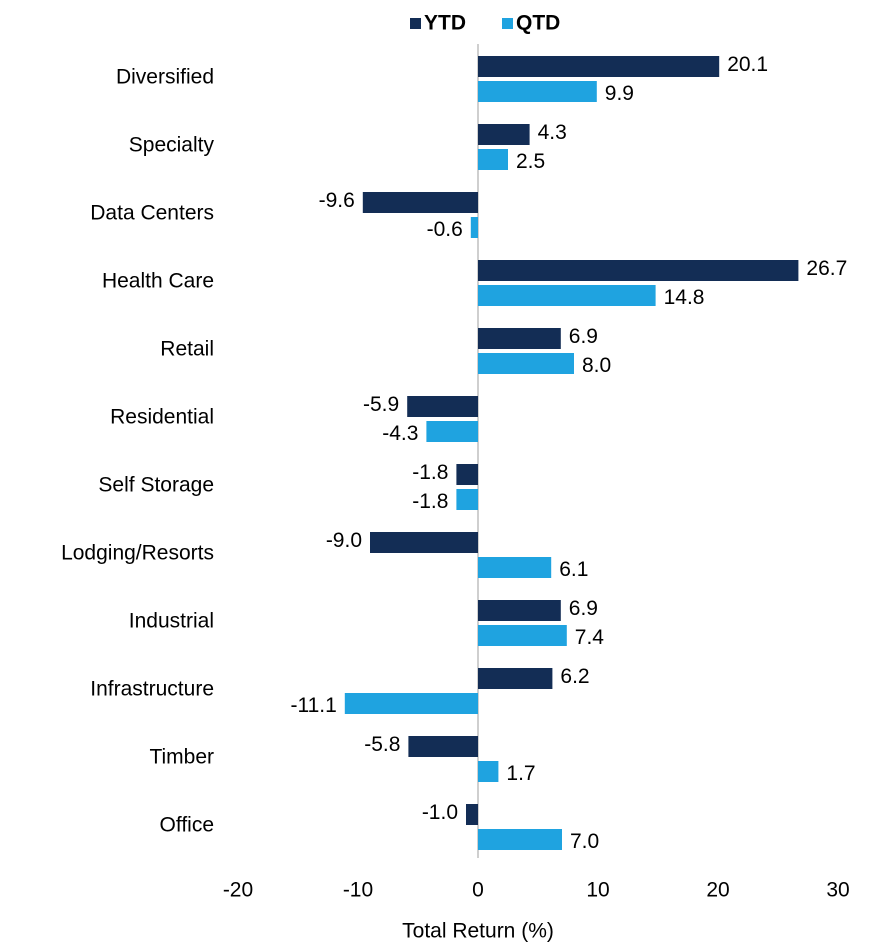  What do you see at coordinates (313, 705) in the screenshot?
I see `value-label: -11.1` at bounding box center [313, 705].